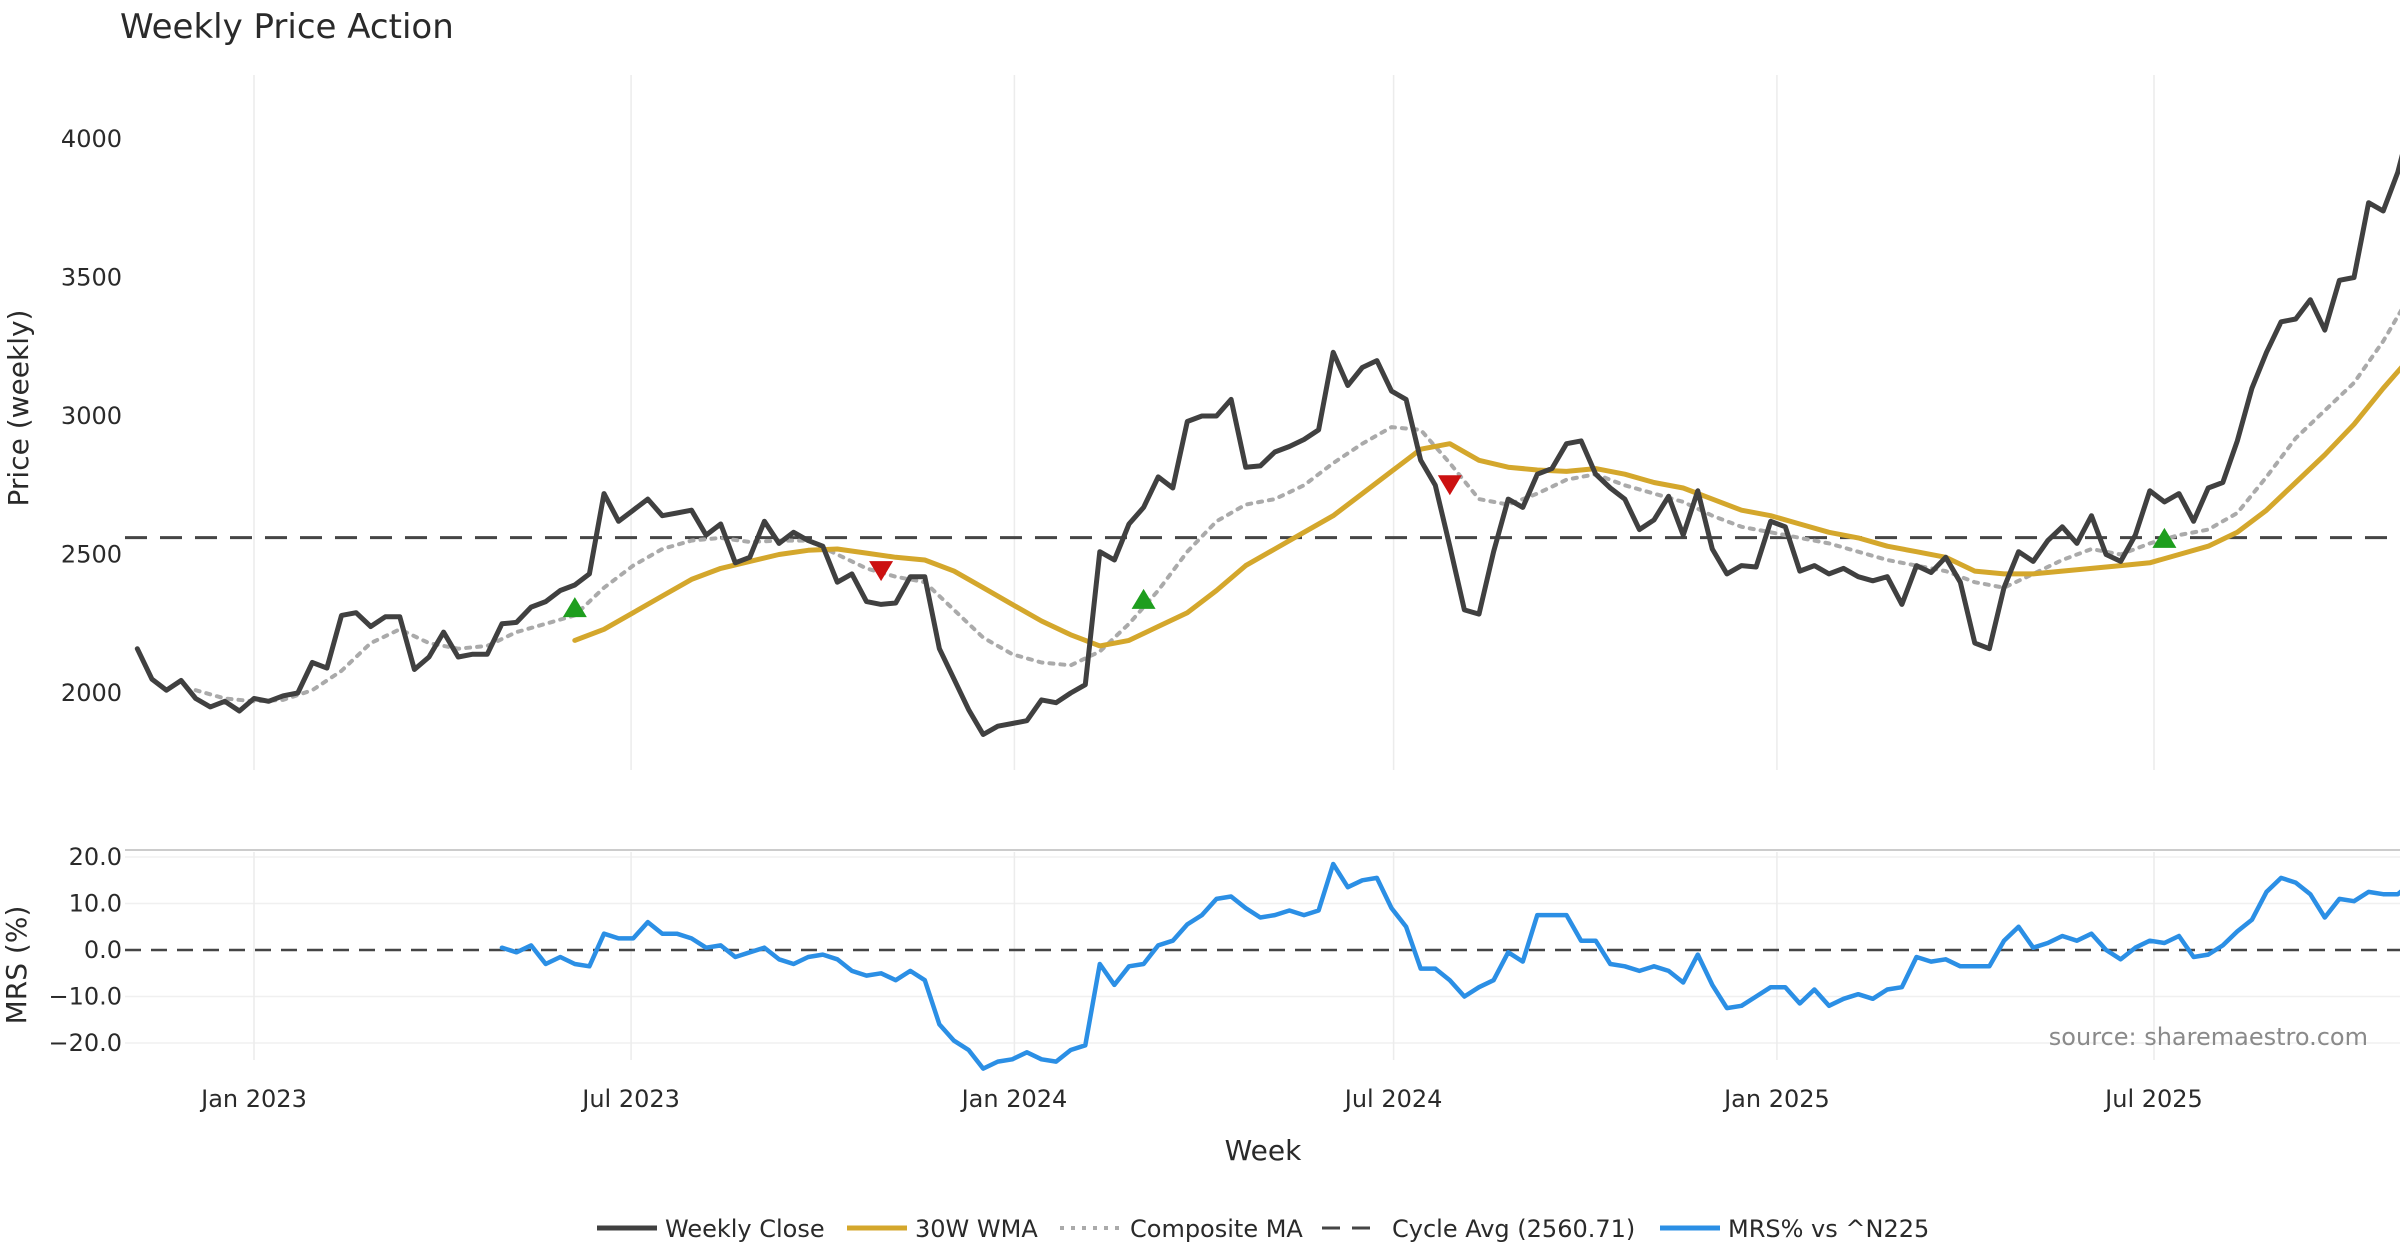 The width and height of the screenshot is (2400, 1260). Describe the element at coordinates (1014, 1099) in the screenshot. I see `x-tick-label: Jan 2024` at that location.